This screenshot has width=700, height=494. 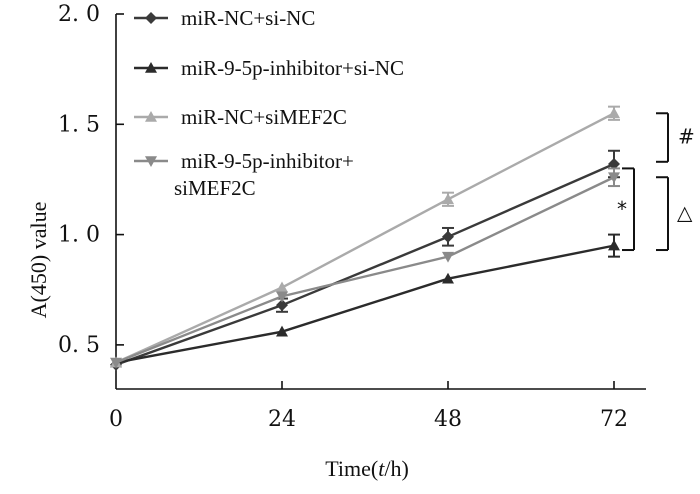 What do you see at coordinates (686, 137) in the screenshot?
I see `significance-symbol: #` at bounding box center [686, 137].